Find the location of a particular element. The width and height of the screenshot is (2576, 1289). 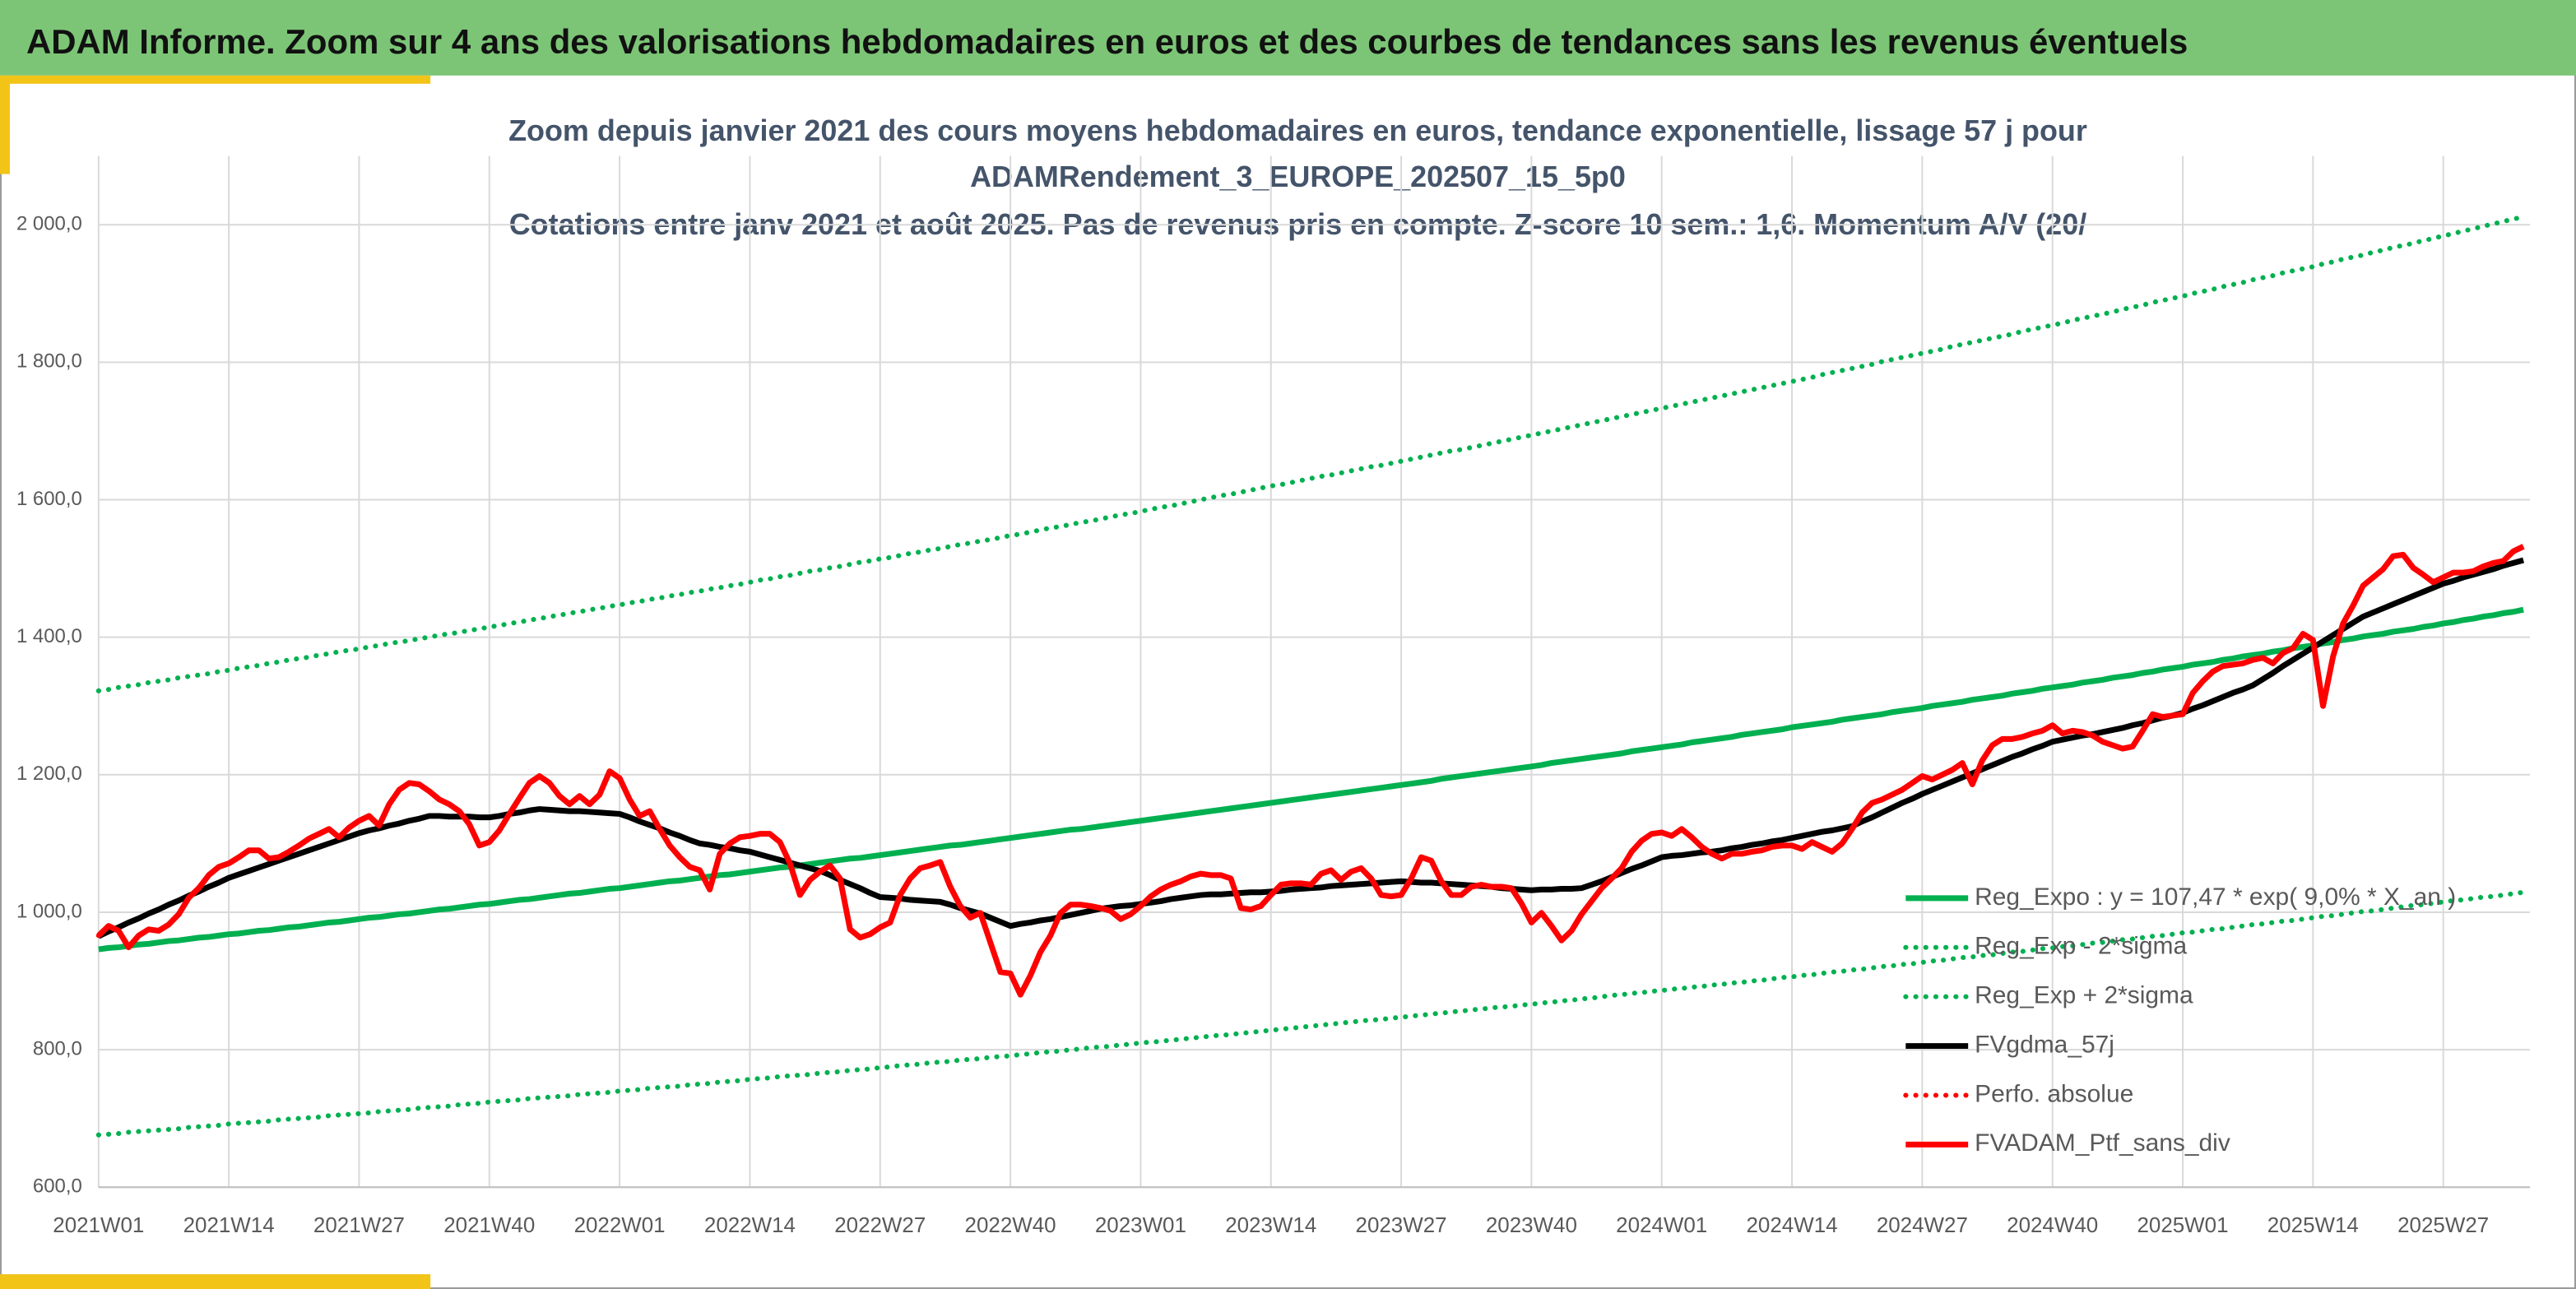

x-tick-label: 2024W27 is located at coordinates (1922, 1225).